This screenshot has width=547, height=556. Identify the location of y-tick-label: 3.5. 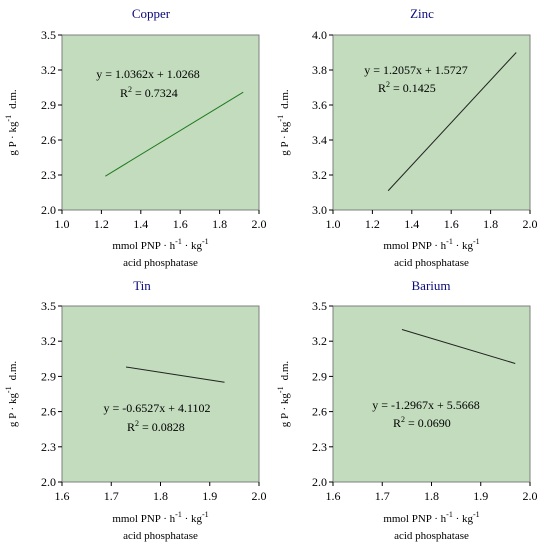
(319, 306).